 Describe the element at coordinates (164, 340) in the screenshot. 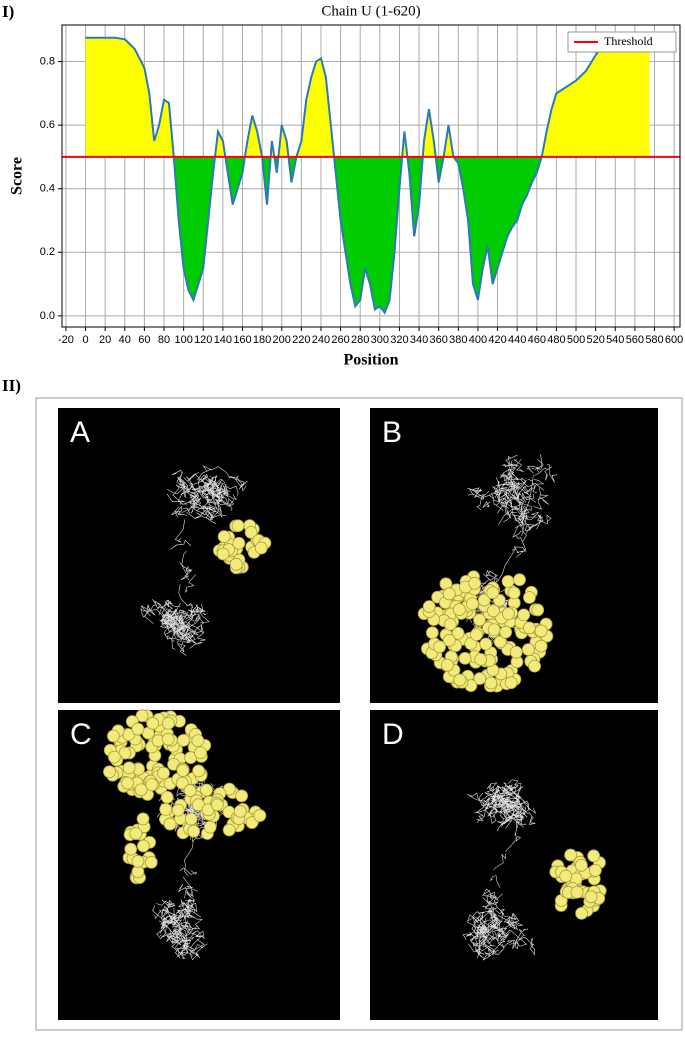

I see `x-tick-label: 80` at that location.